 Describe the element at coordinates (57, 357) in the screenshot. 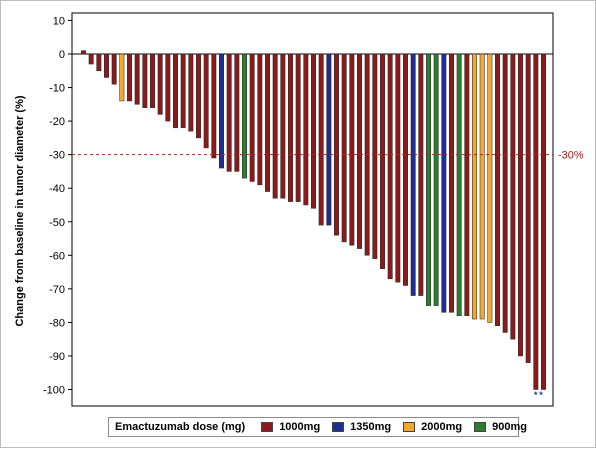

I see `y-tick-label: -90` at that location.